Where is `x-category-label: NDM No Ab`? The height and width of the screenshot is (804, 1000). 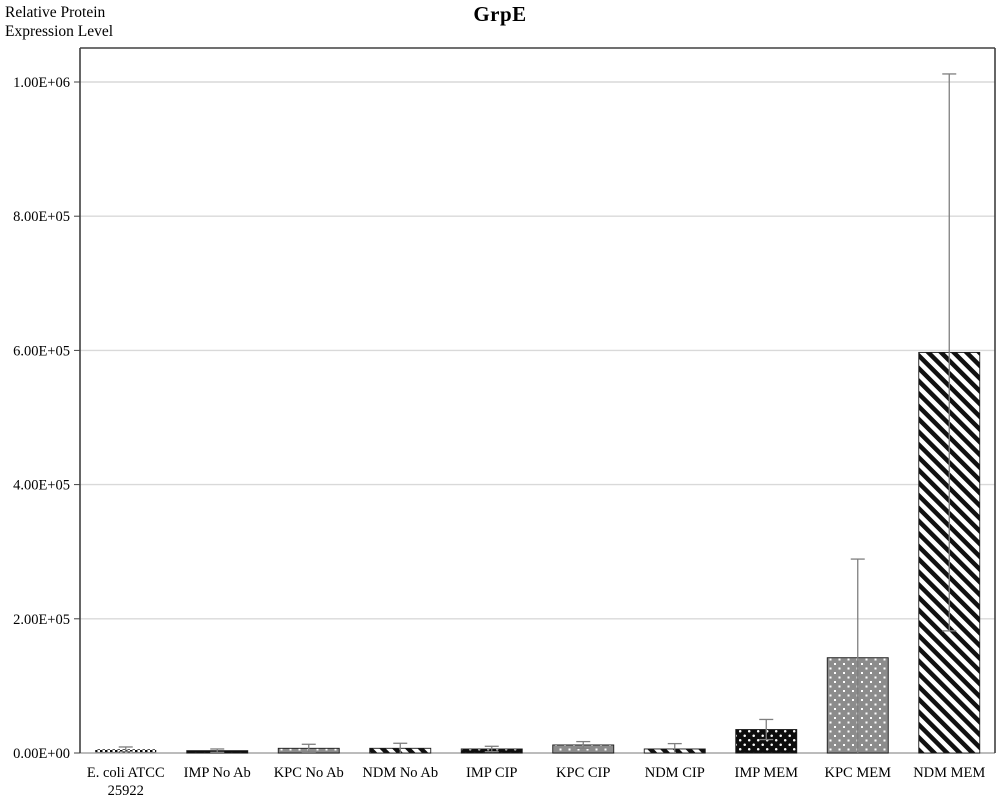
x-category-label: NDM No Ab is located at coordinates (400, 773).